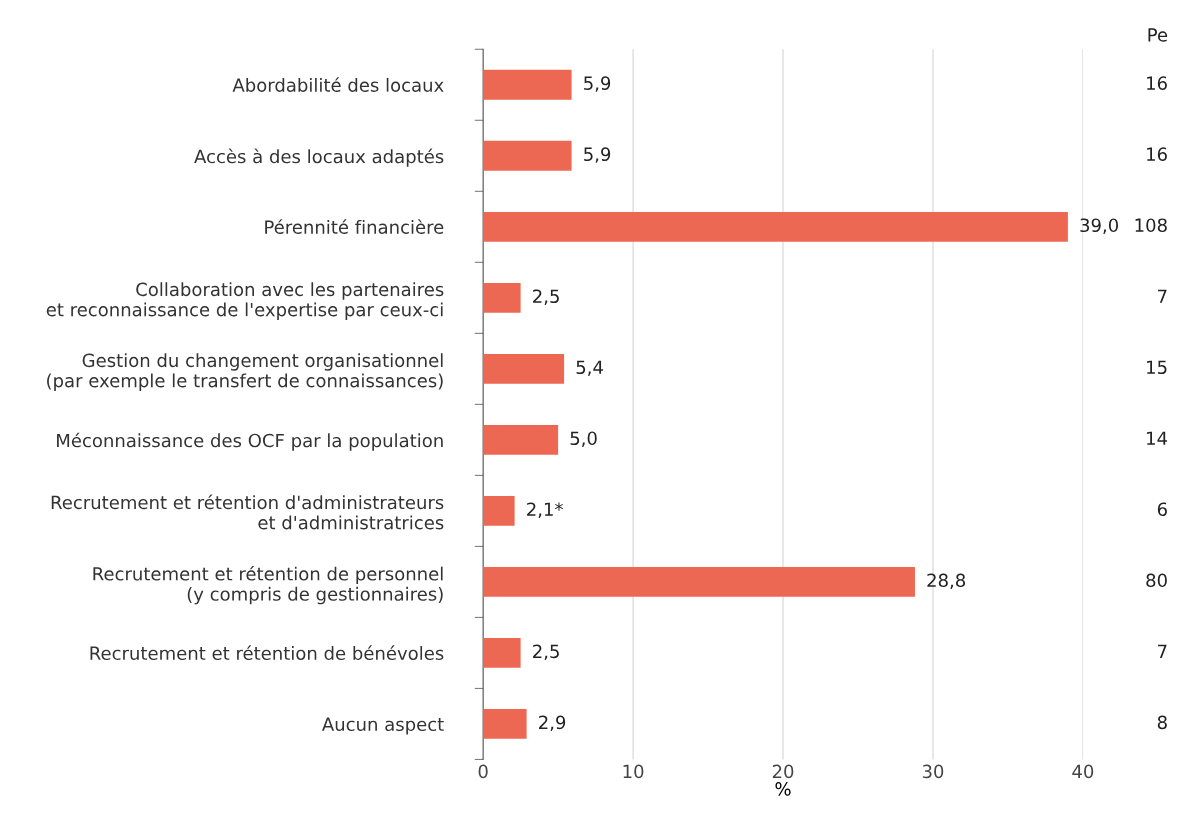 The image size is (1190, 821). I want to click on x-tick-label: 20, so click(783, 771).